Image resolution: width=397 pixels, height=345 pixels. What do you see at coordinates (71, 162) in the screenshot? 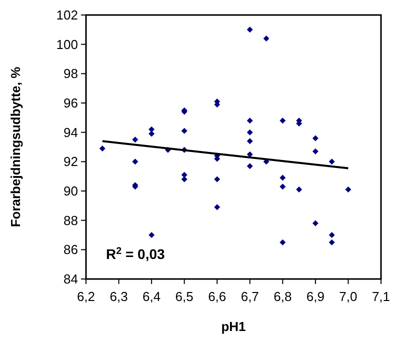
I see `y-tick-label: 92` at bounding box center [71, 162].